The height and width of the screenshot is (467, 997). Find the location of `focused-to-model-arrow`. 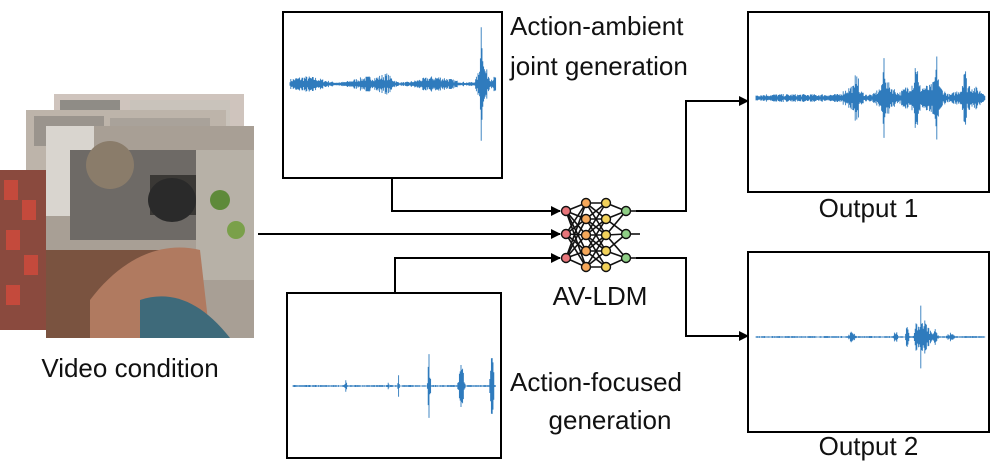

focused-to-model-arrow is located at coordinates (477, 273).